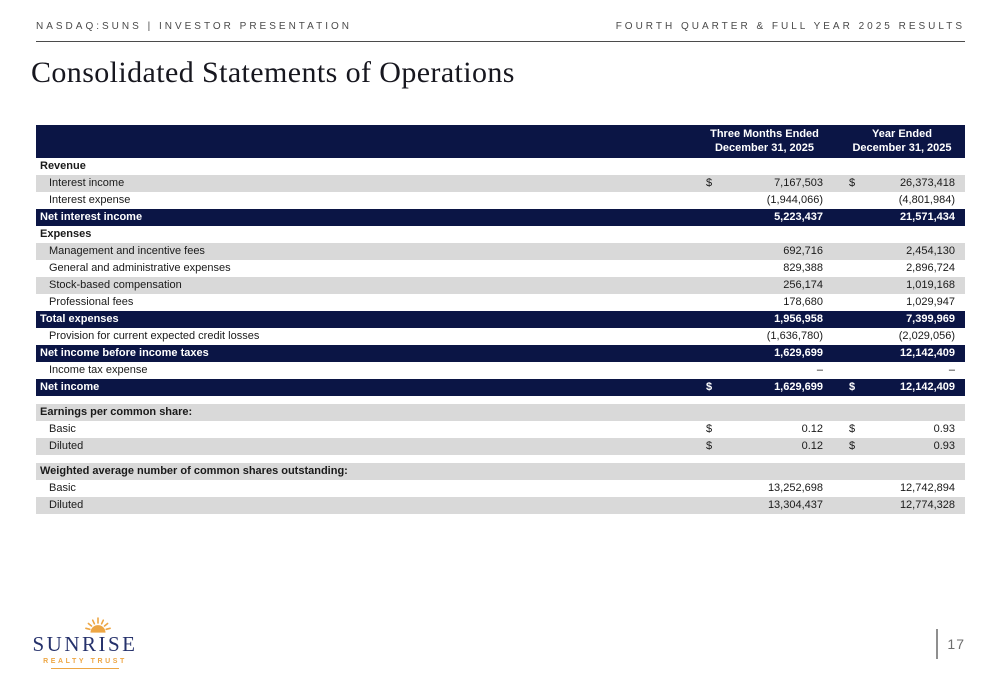  What do you see at coordinates (98, 370) in the screenshot?
I see `row-label: Income tax expense` at bounding box center [98, 370].